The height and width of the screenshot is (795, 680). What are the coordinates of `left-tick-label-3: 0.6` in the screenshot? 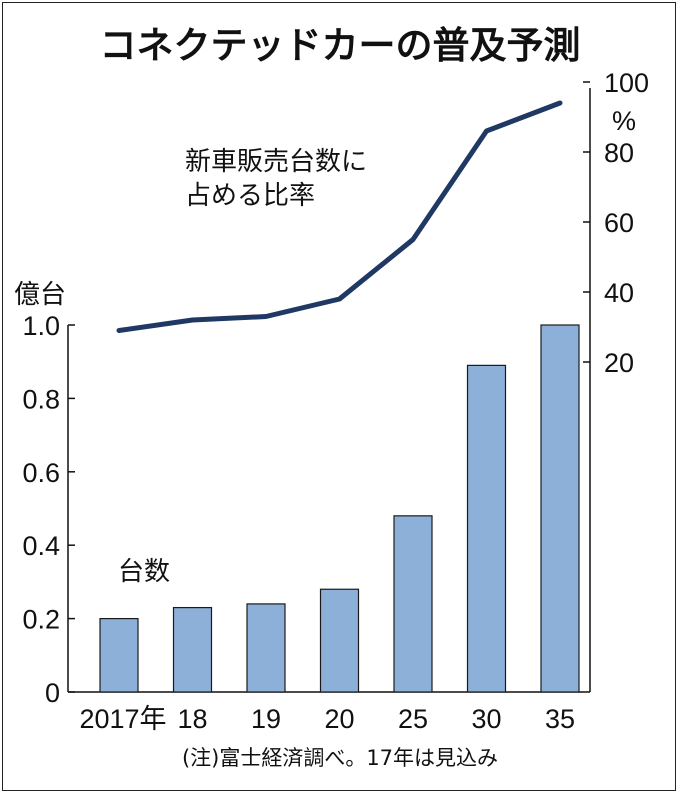 It's located at (41, 473).